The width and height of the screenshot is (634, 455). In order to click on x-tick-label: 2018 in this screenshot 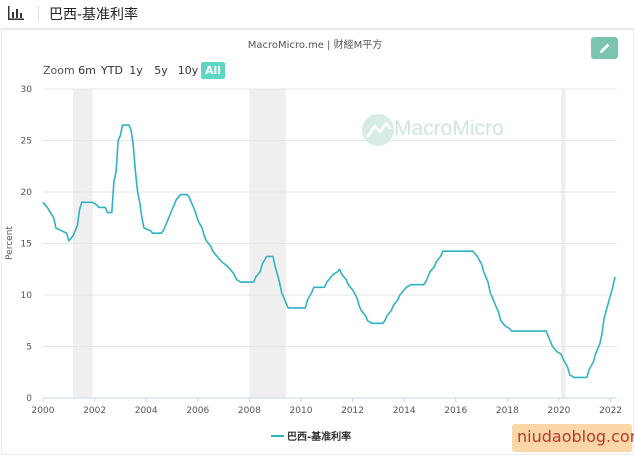, I will do `click(507, 411)`.